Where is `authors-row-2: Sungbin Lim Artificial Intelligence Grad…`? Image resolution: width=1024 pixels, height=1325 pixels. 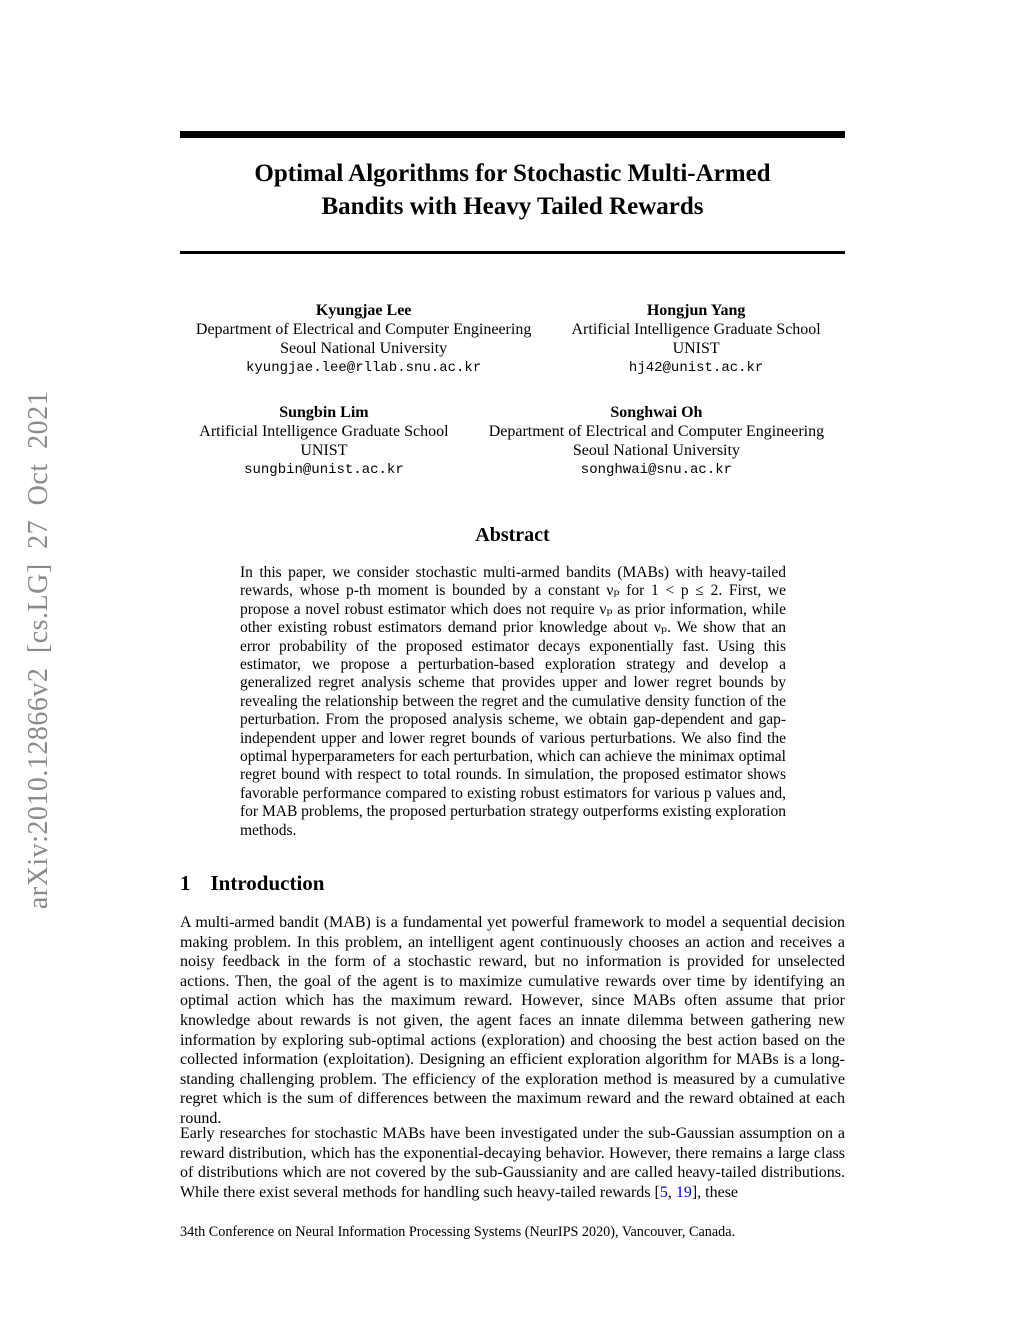 authors-row-2: Sungbin Lim Artificial Intelligence Grad… is located at coordinates (512, 441).